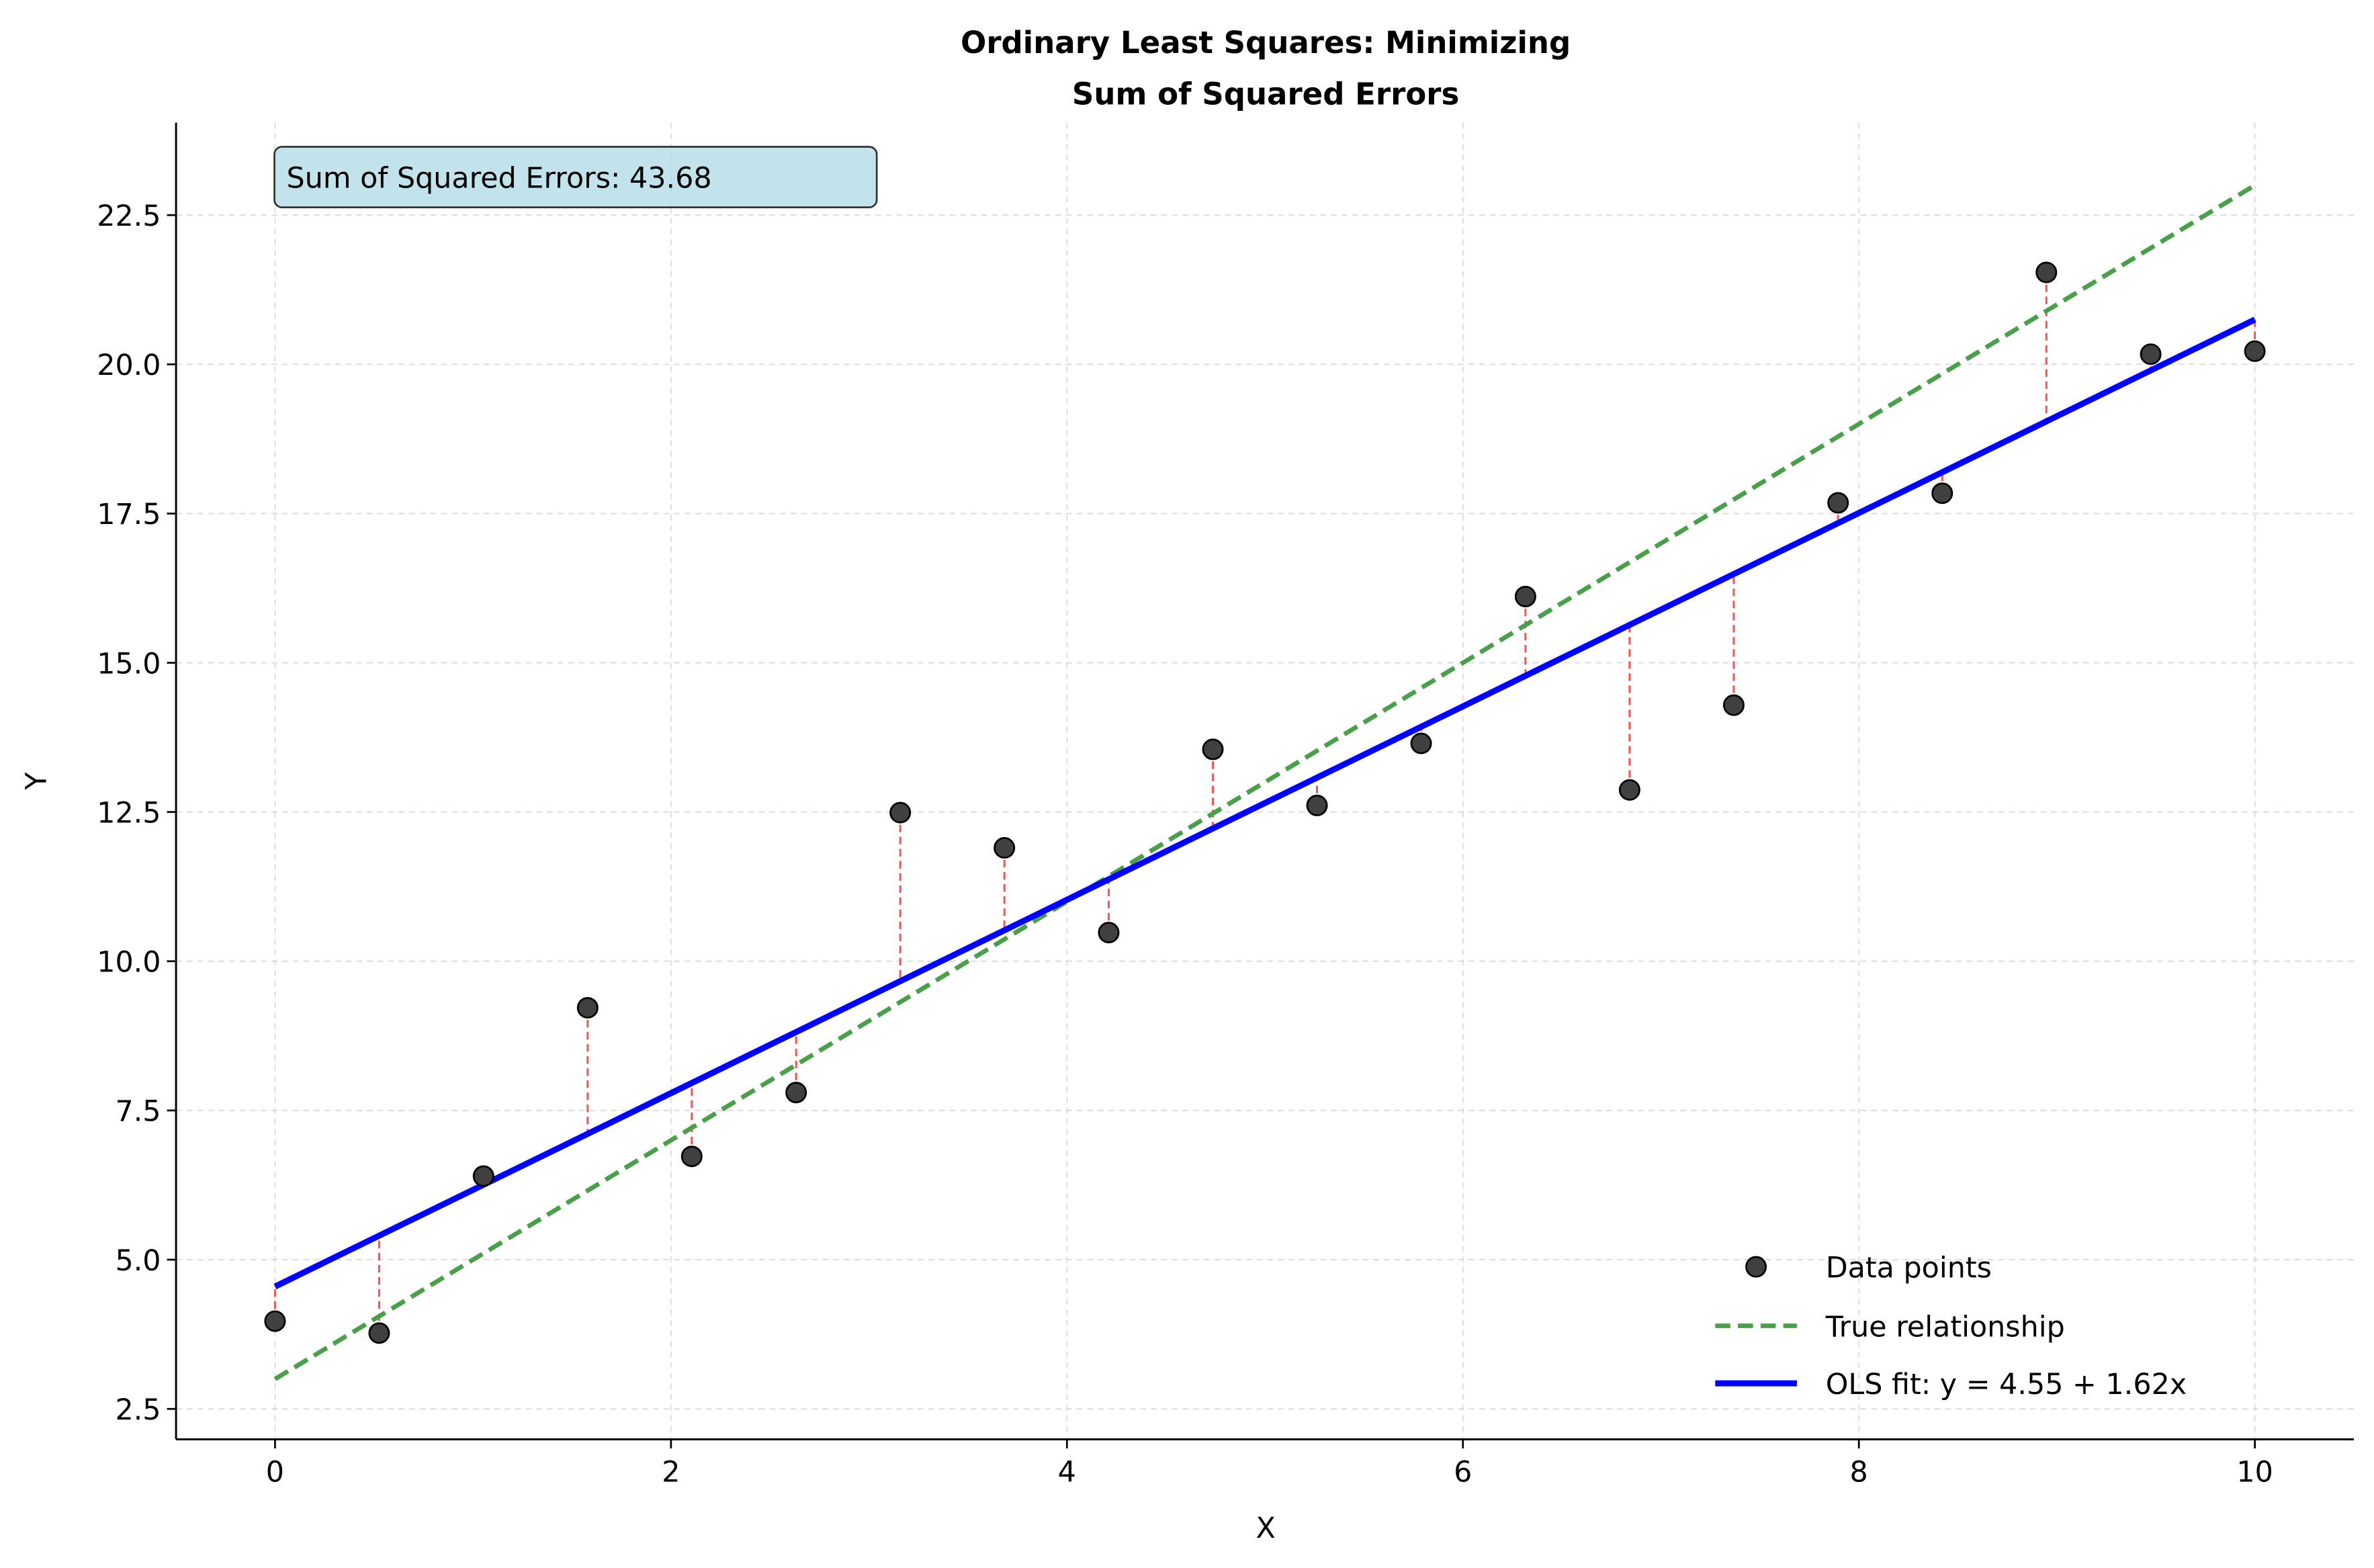  I want to click on y-tick-label: 7.5, so click(138, 1112).